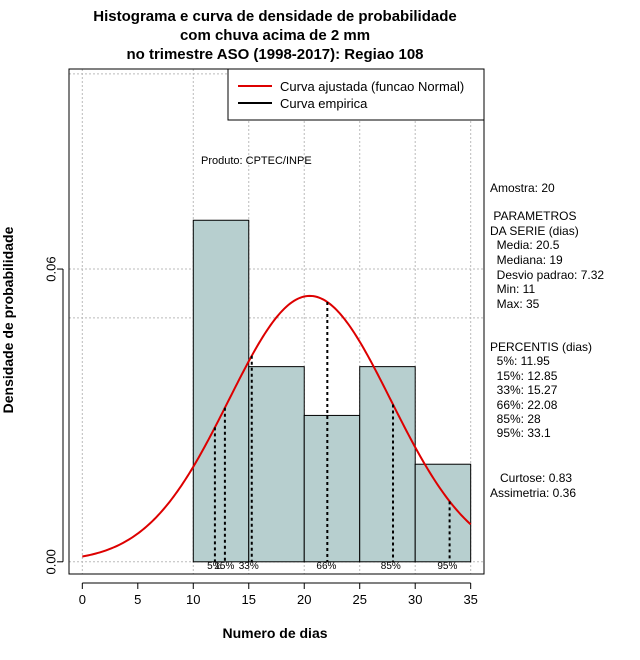 The image size is (640, 660). Describe the element at coordinates (524, 376) in the screenshot. I see `stats-line-10: 15%: 12.85` at that location.